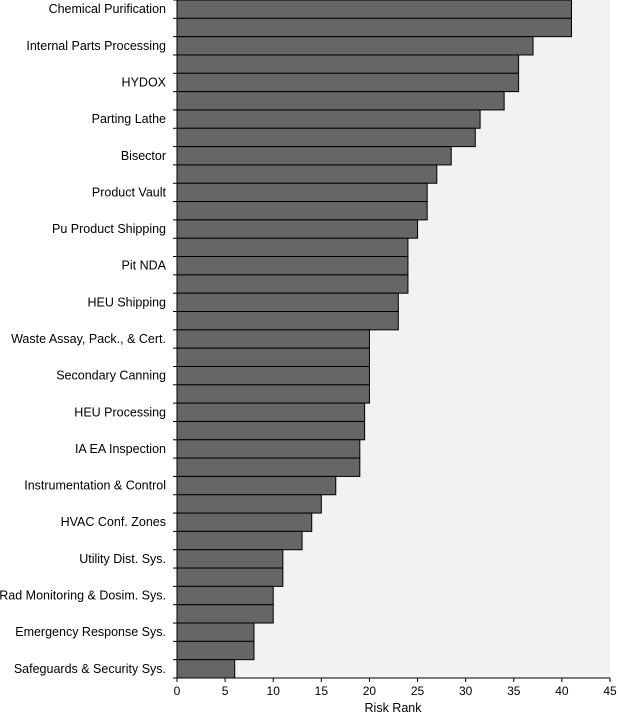 The image size is (618, 714). I want to click on category-label: Safeguards & Security Sys., so click(90, 669).